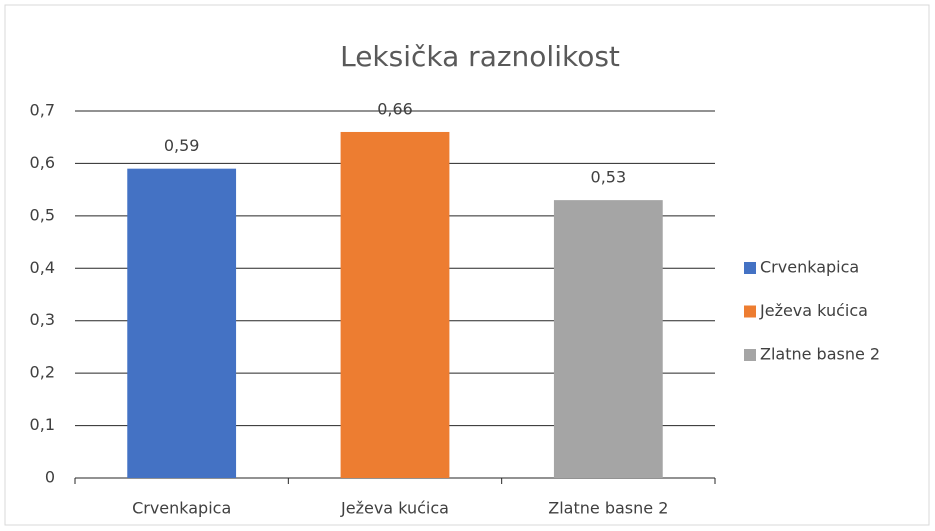 The image size is (935, 531). I want to click on x-tick-label: Ježeva kućica, so click(394, 508).